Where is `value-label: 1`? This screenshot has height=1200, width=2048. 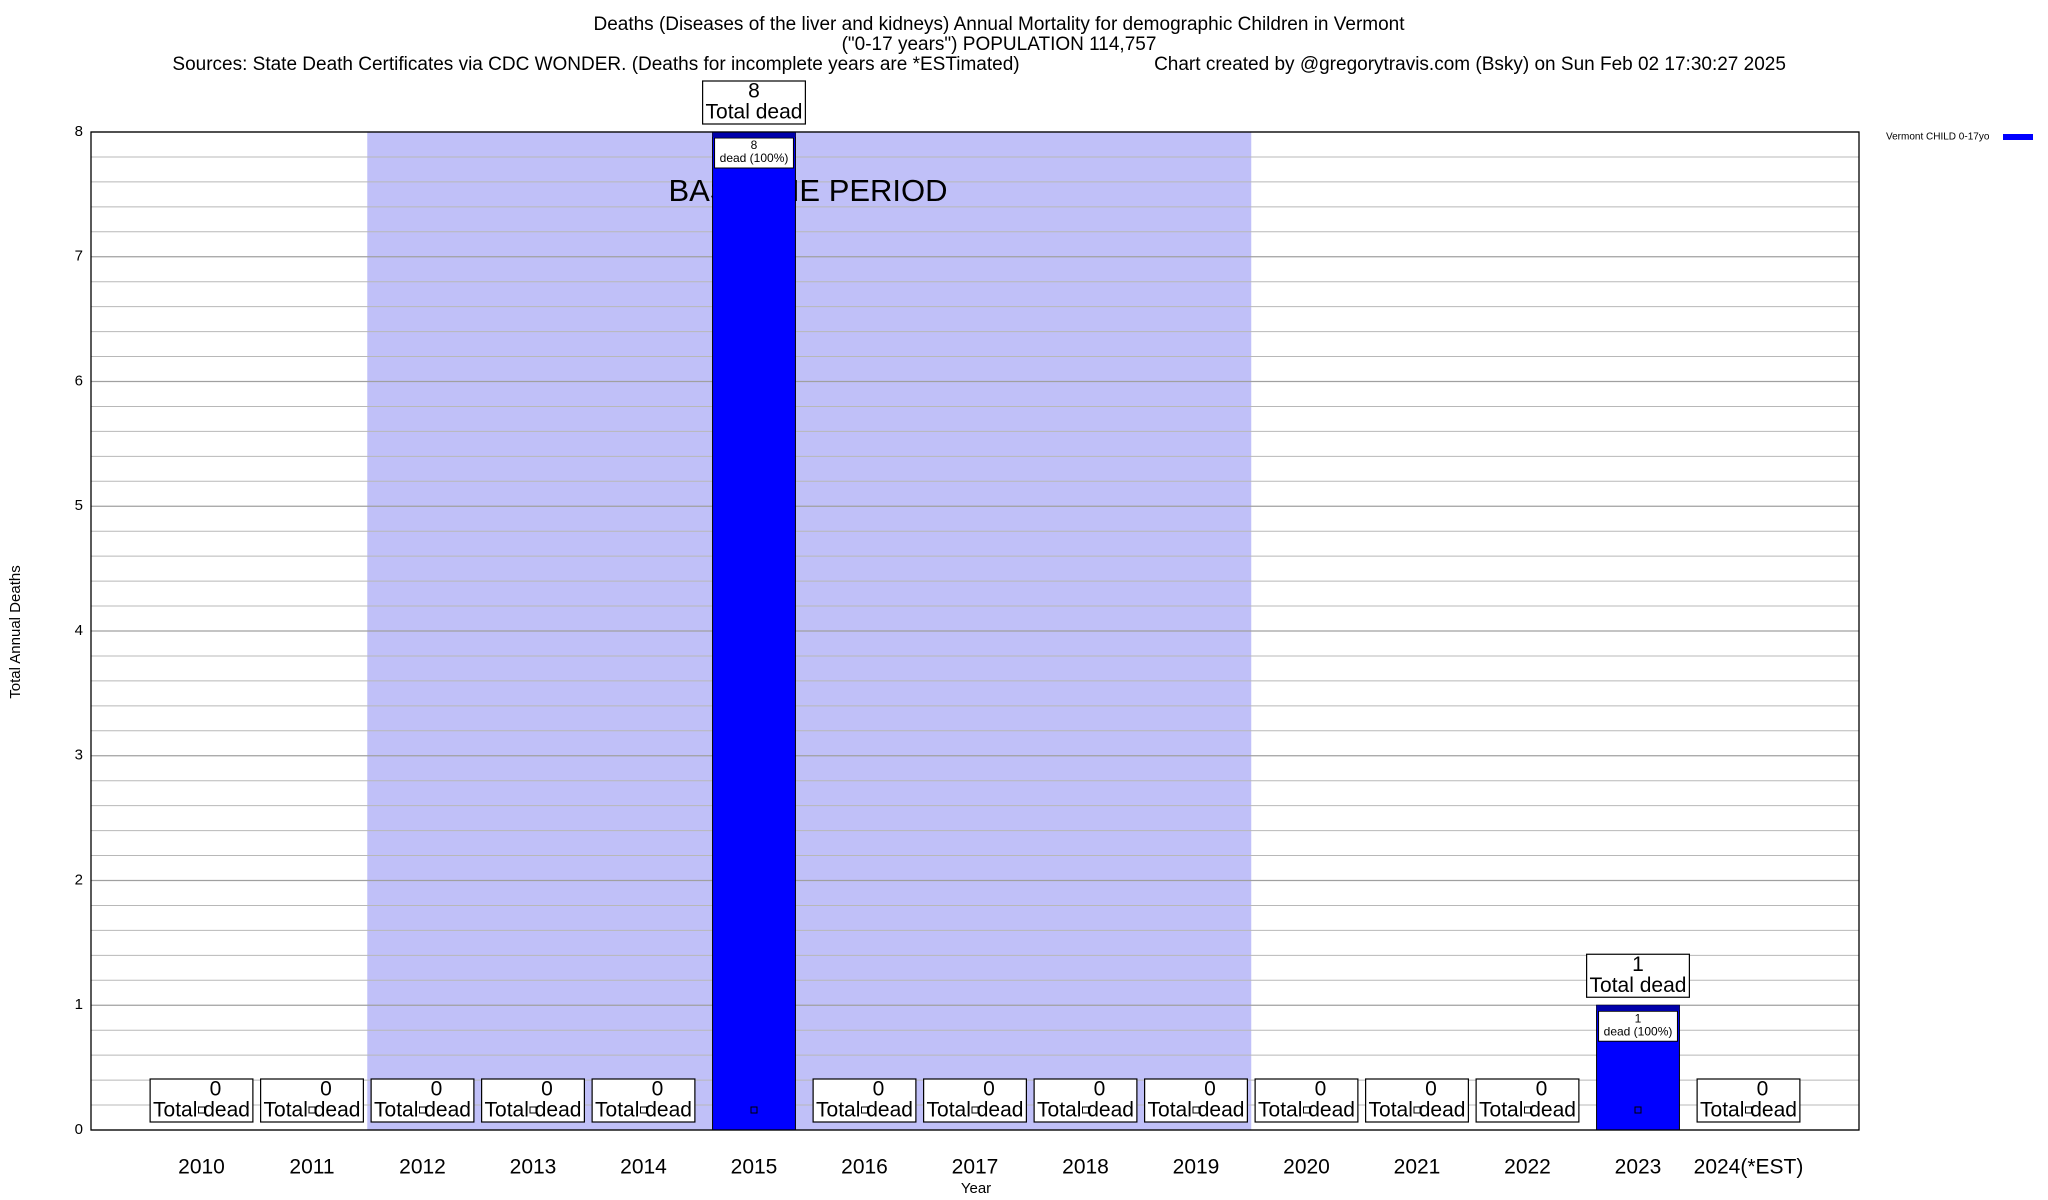 value-label: 1 is located at coordinates (1638, 964).